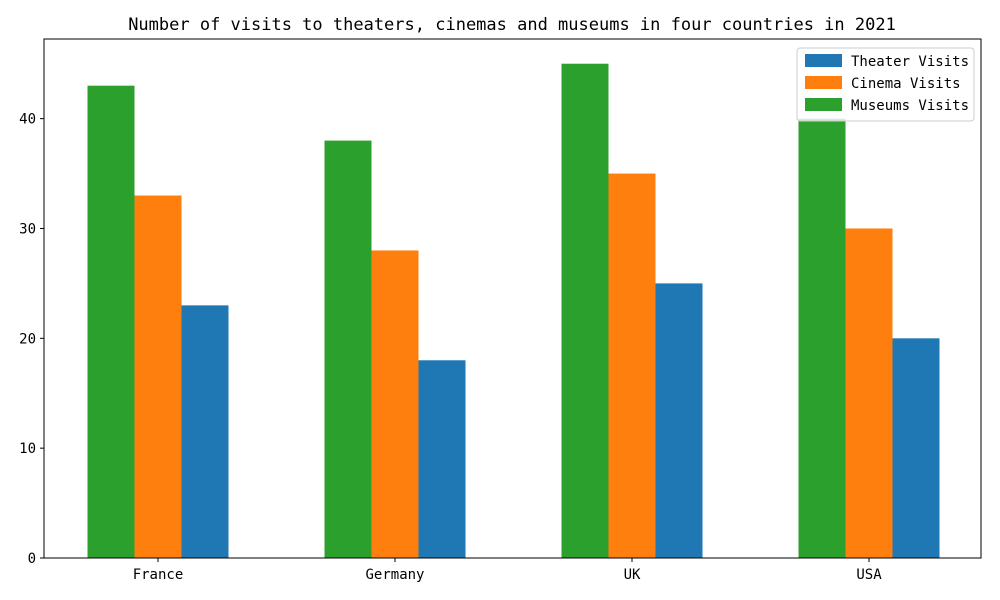 The width and height of the screenshot is (1000, 600). I want to click on legend-label-theater-visits: Theater Visits, so click(910, 62).